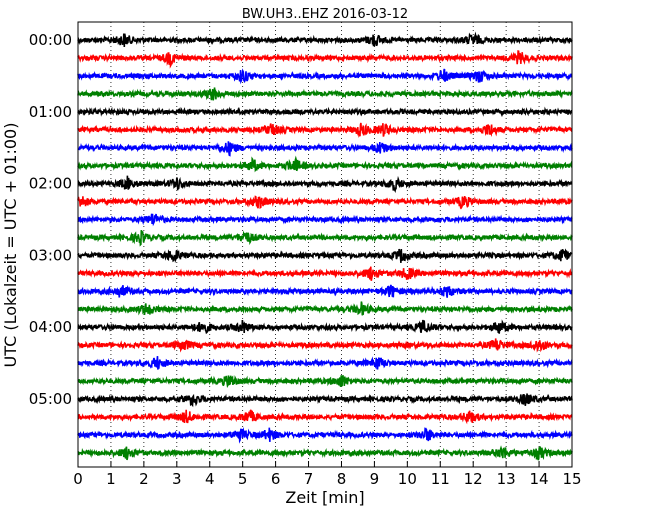  What do you see at coordinates (506, 479) in the screenshot?
I see `x-tick-label: 13` at bounding box center [506, 479].